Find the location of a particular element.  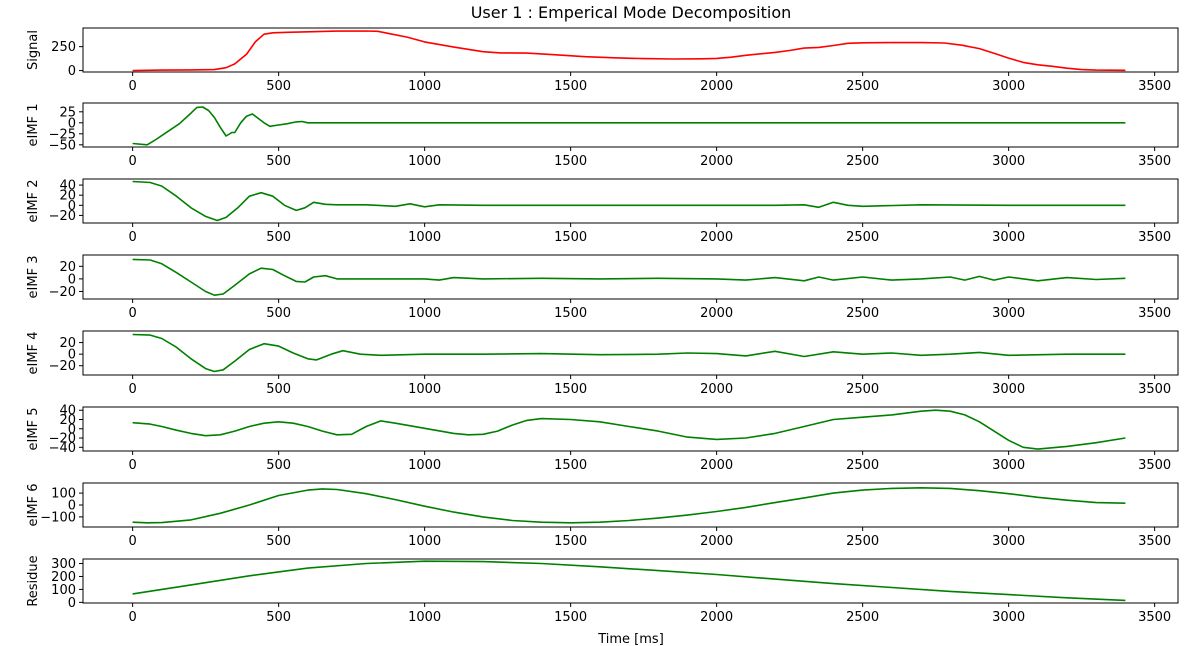

y-axis-label: eIMF 4 is located at coordinates (33, 353).